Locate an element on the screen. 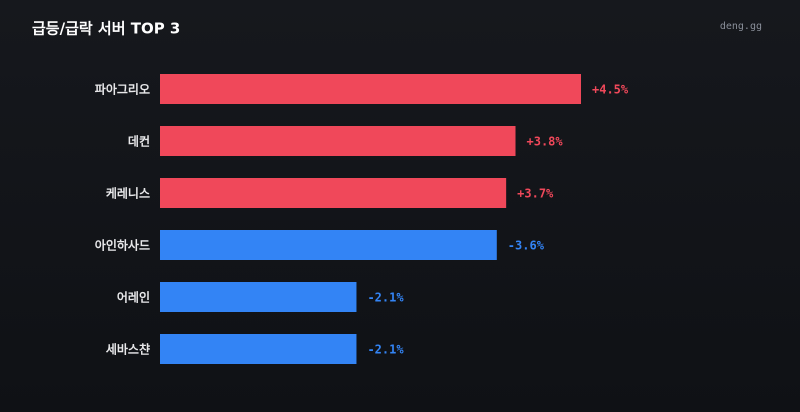 Image resolution: width=800 pixels, height=412 pixels. category-label: 아인하사드 is located at coordinates (122, 245).